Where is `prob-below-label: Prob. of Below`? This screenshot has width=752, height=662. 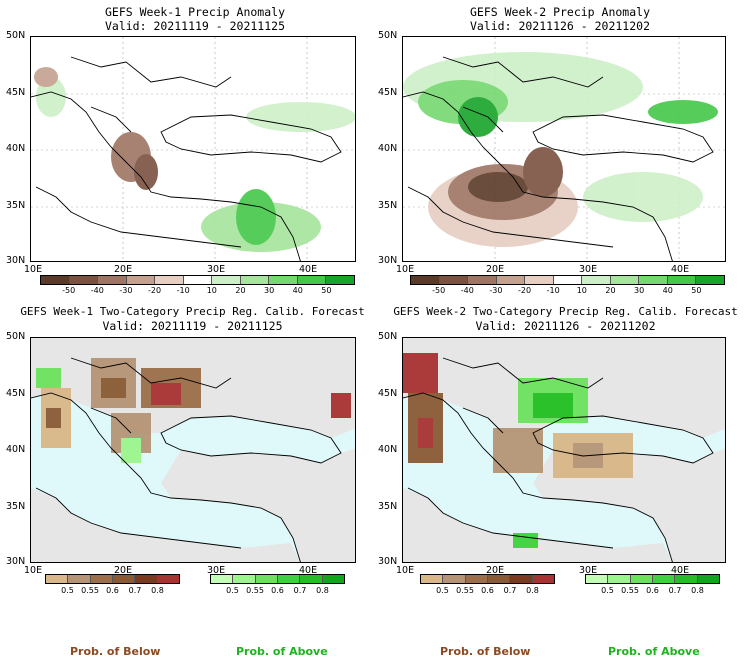
prob-below-label: Prob. of Below is located at coordinates (485, 651).